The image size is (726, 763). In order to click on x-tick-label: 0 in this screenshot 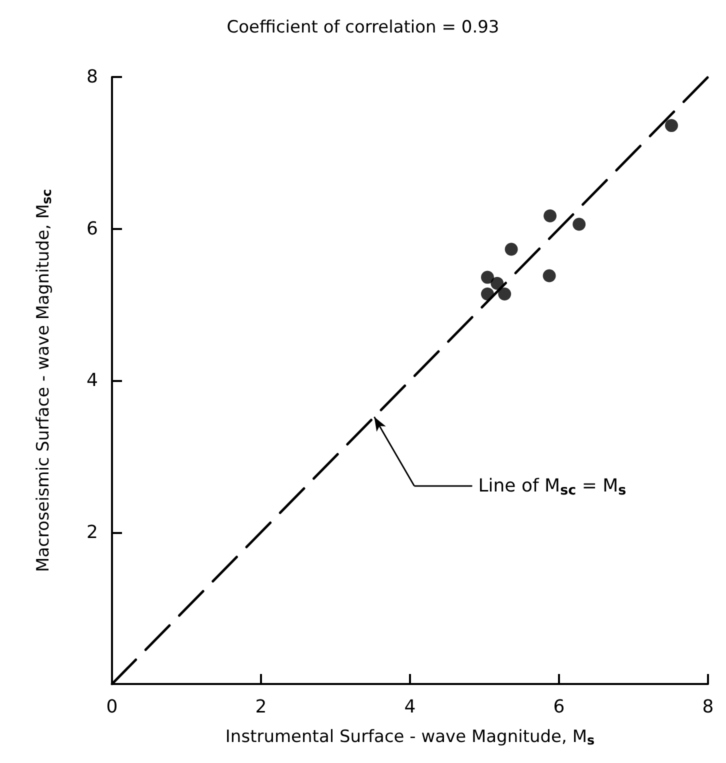, I will do `click(112, 707)`.